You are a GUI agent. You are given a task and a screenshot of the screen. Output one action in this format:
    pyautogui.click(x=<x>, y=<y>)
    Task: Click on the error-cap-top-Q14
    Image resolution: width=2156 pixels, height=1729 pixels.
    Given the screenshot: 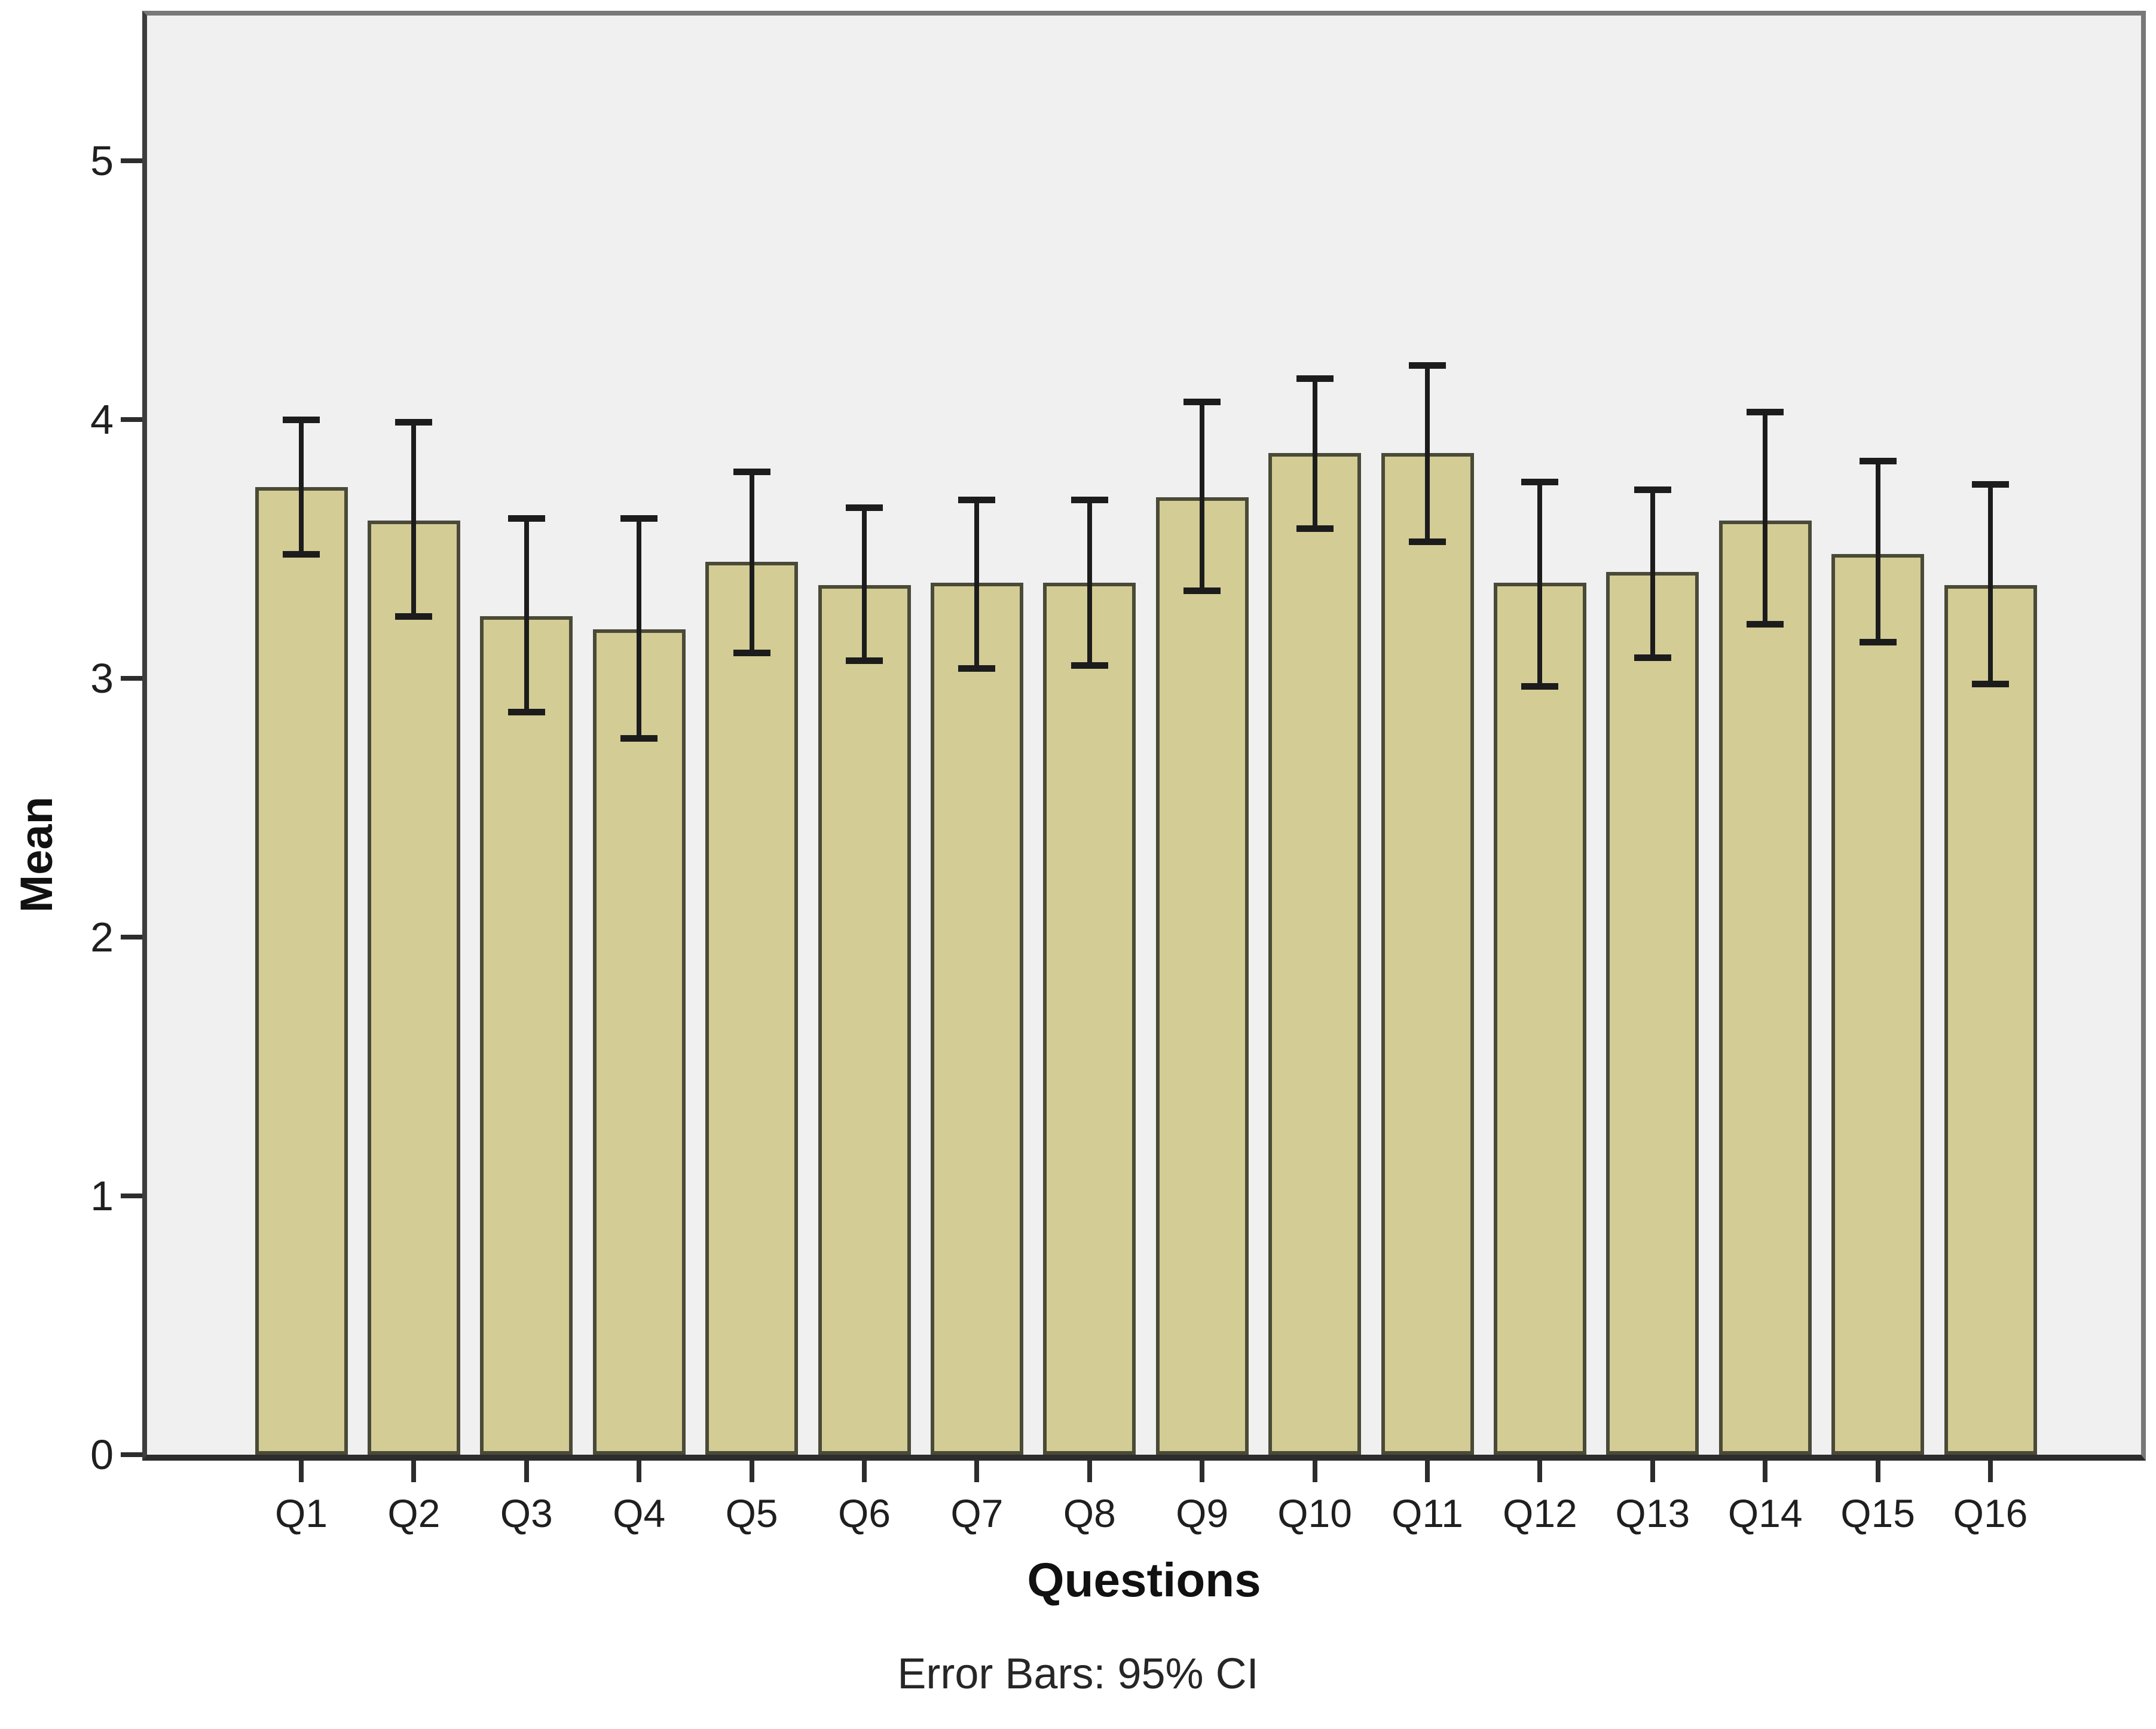 What is the action you would take?
    pyautogui.click(x=1765, y=412)
    